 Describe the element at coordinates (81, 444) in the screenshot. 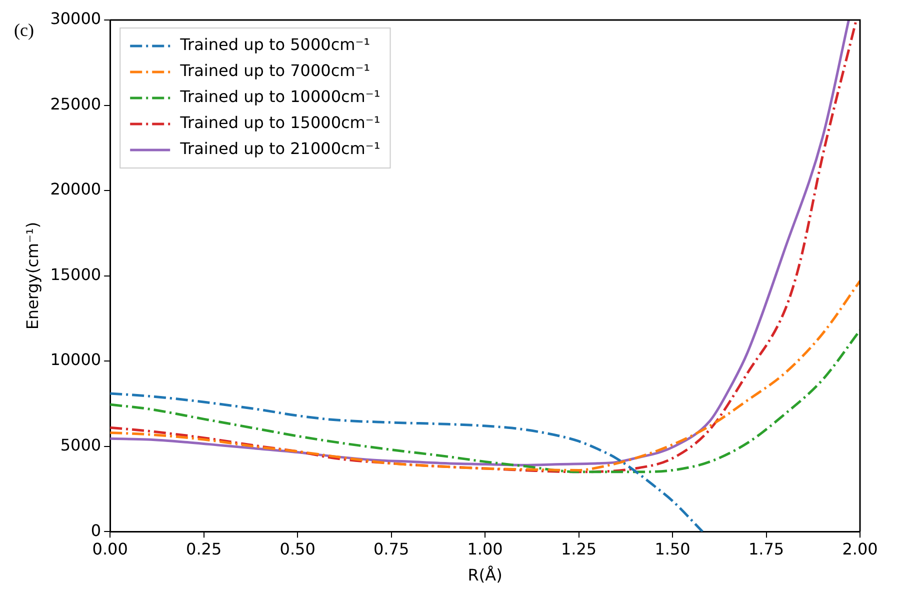

I see `y-tick-label: 5000` at that location.